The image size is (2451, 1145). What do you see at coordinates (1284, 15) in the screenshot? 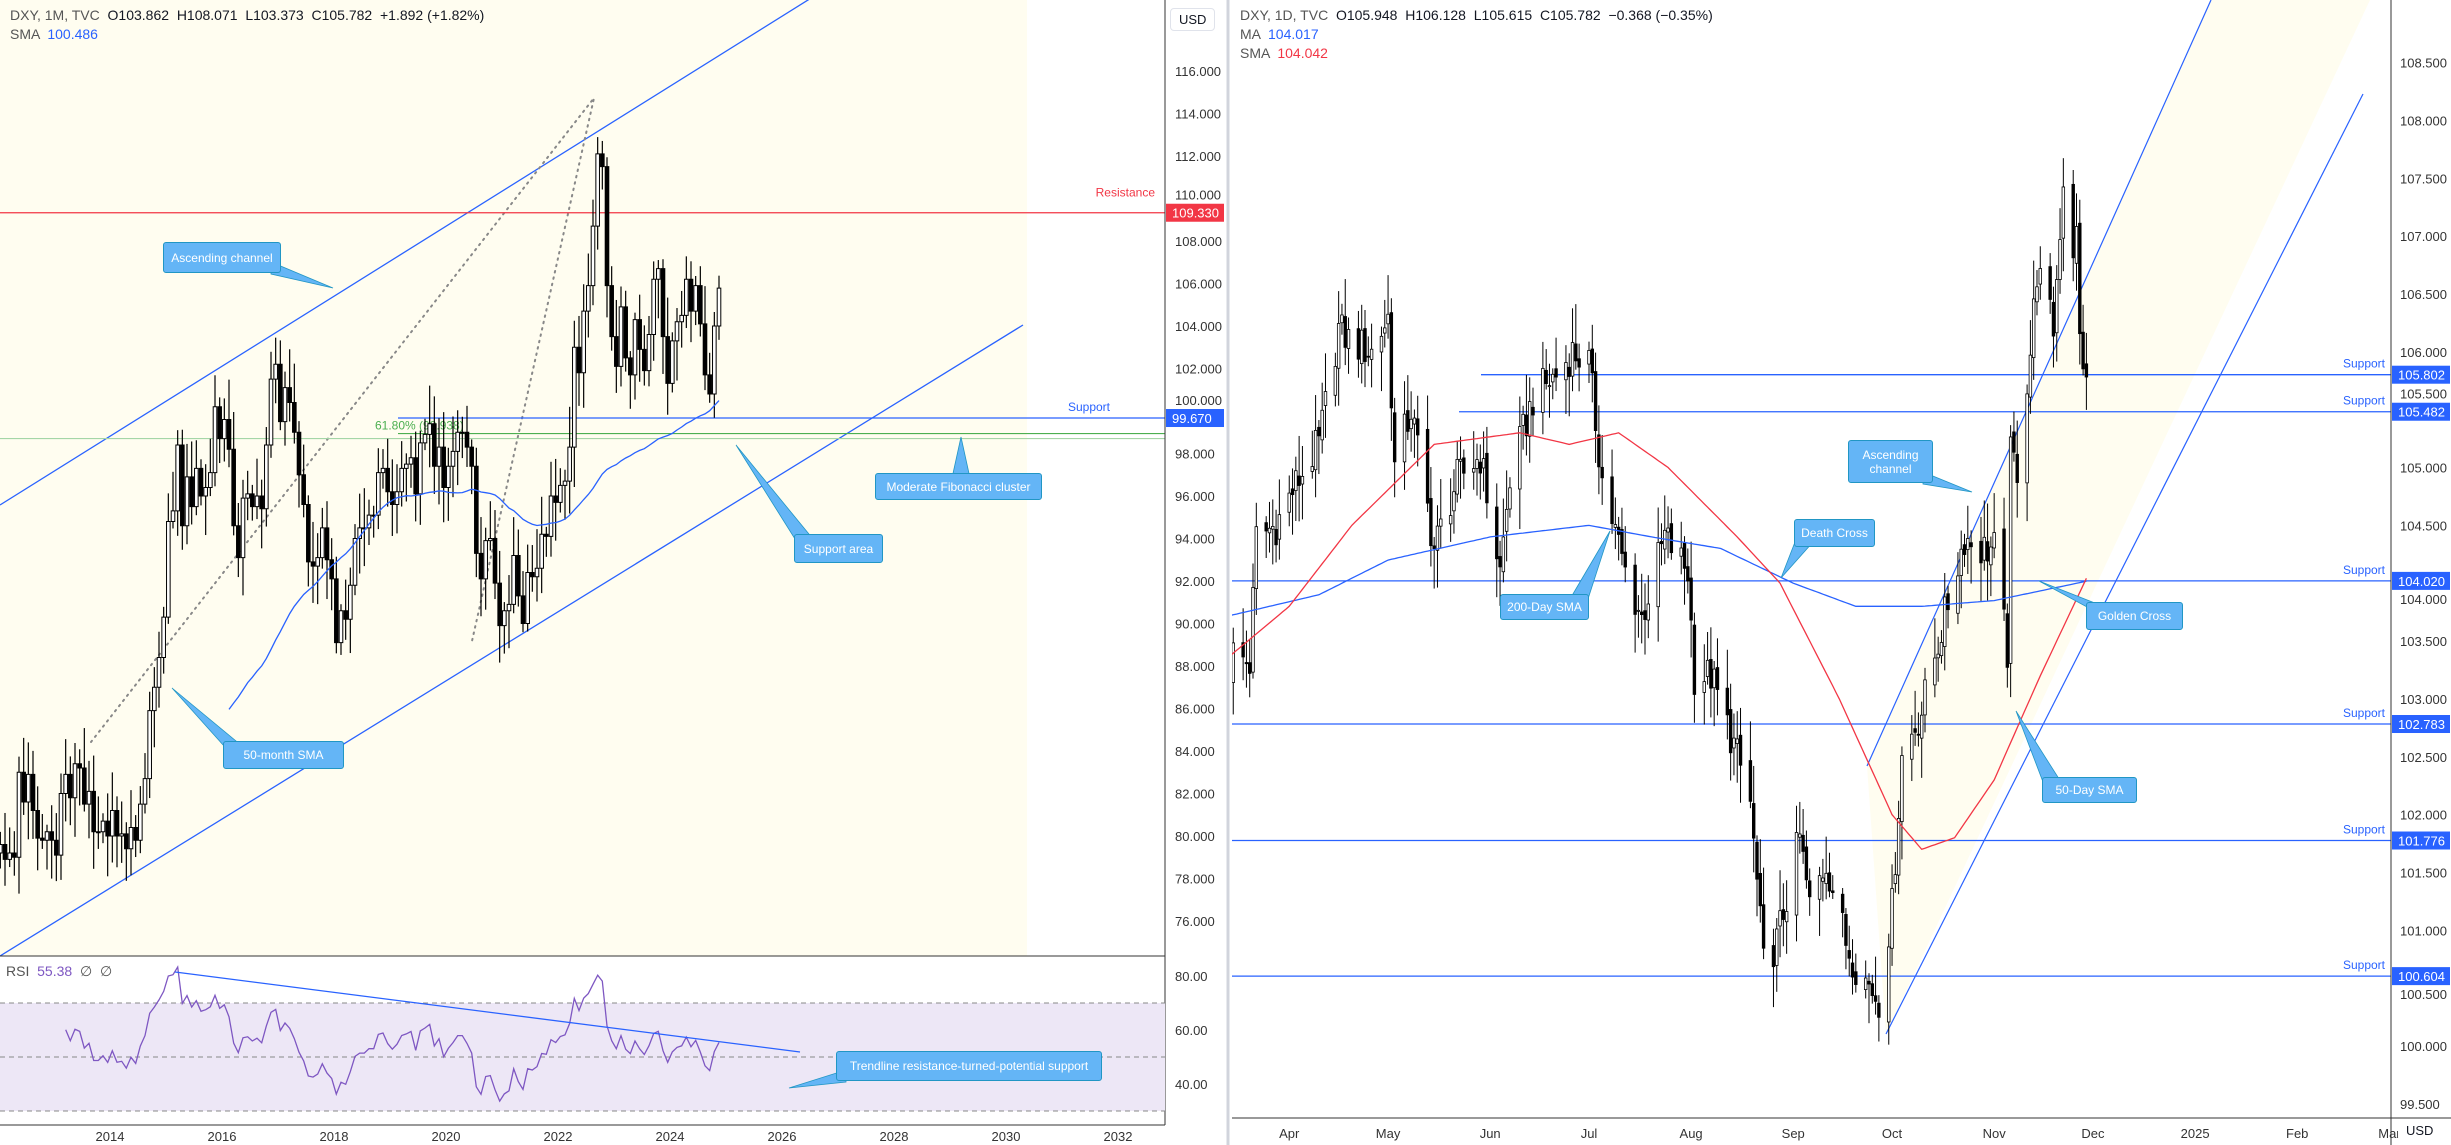
I see `right-symbol: DXY, 1D, TVC` at bounding box center [1284, 15].